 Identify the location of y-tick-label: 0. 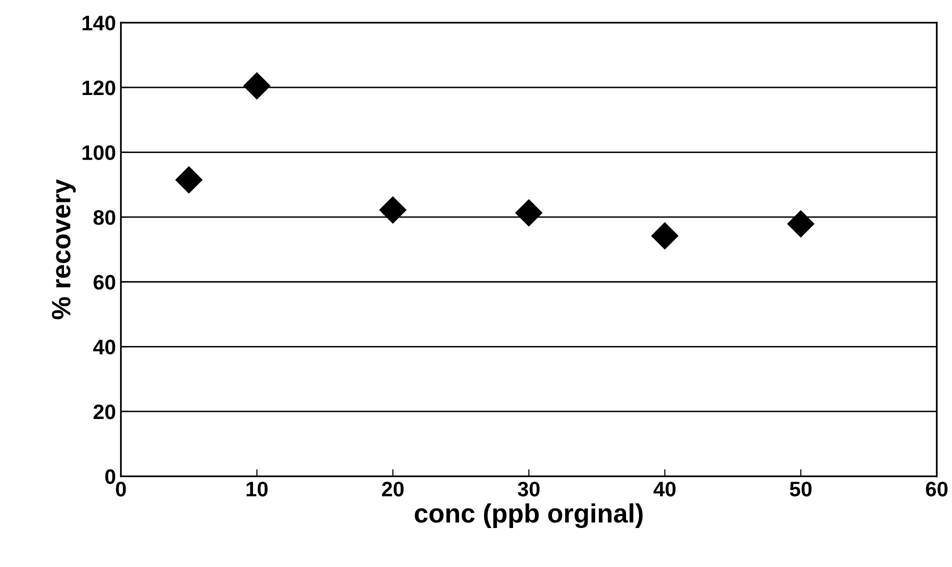
(110, 476).